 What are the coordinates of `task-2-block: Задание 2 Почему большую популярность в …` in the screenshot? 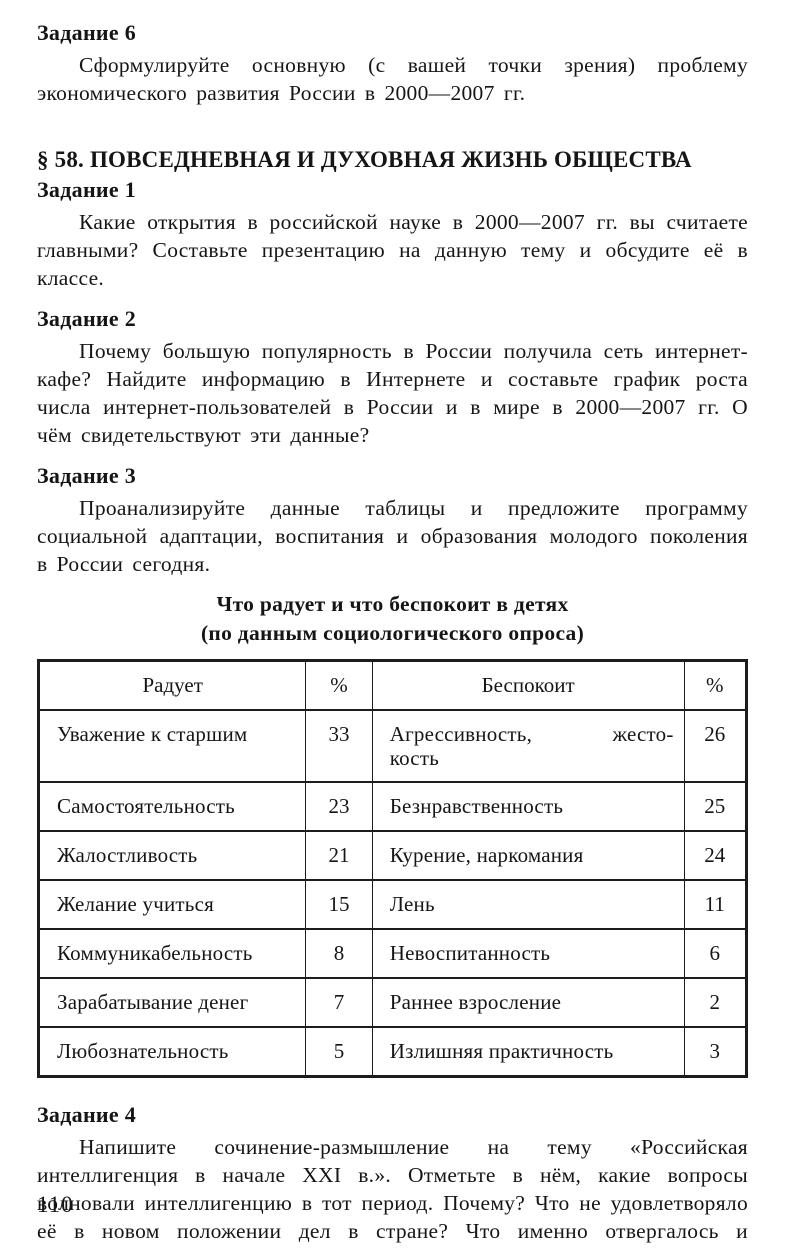 It's located at (392, 377).